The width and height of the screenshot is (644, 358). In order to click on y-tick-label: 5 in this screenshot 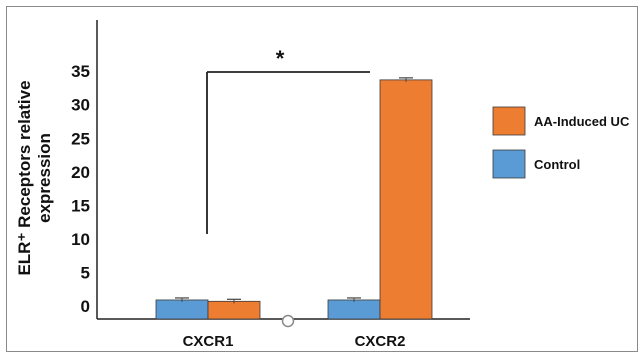, I will do `click(85, 272)`.